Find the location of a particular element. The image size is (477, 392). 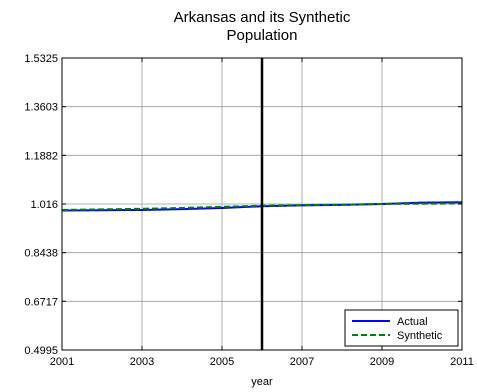

y-tick-label: 0.4995 is located at coordinates (41, 351).